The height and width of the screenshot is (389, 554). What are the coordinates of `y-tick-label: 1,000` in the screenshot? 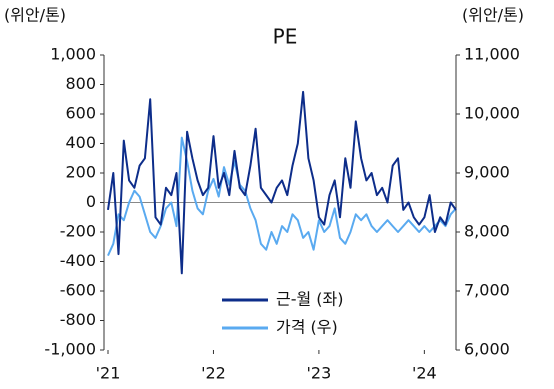 It's located at (73, 54).